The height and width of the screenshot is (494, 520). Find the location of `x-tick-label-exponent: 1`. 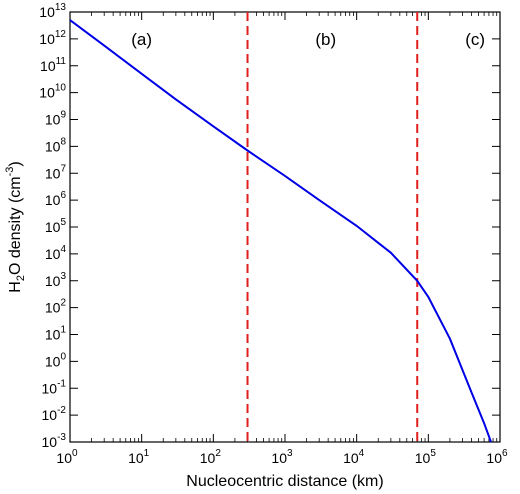

x-tick-label-exponent: 1 is located at coordinates (147, 453).